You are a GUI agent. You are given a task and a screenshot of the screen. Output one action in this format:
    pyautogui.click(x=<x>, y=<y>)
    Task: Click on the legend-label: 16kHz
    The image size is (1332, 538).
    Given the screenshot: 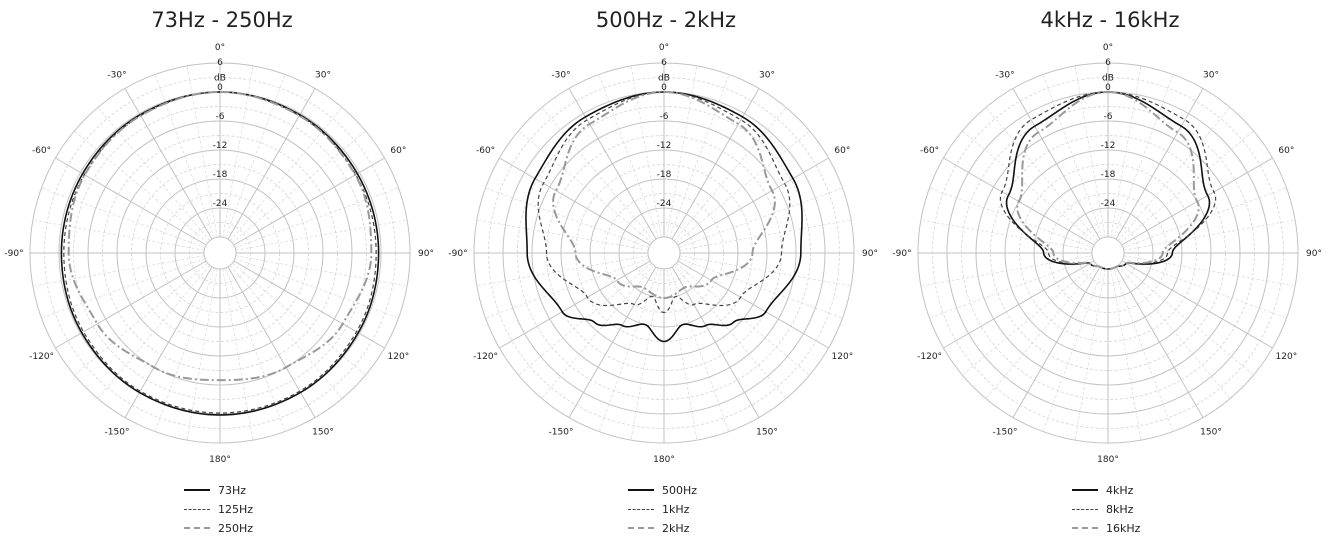 What is the action you would take?
    pyautogui.click(x=1123, y=528)
    